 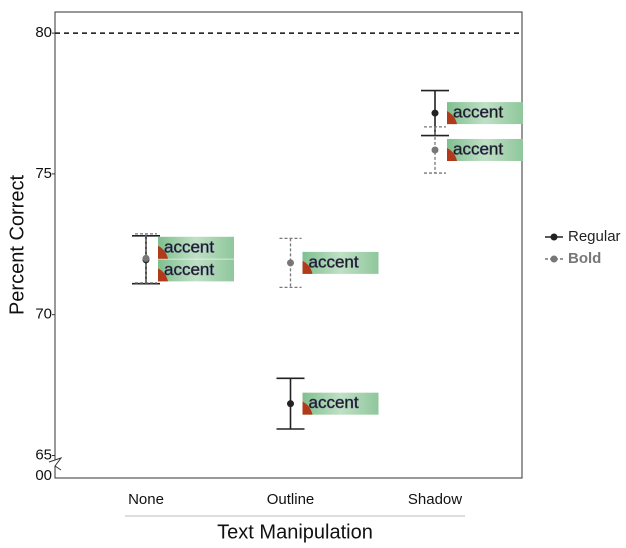 What do you see at coordinates (584, 258) in the screenshot?
I see `legend-label: Bold` at bounding box center [584, 258].